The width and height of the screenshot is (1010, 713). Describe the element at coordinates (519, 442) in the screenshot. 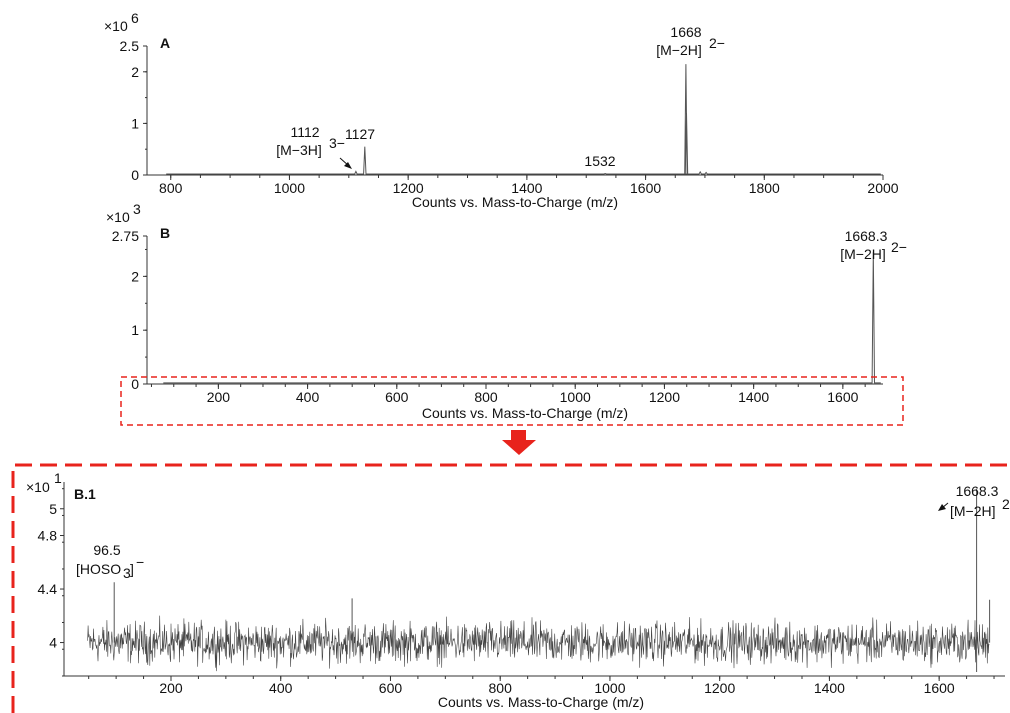

I see `zoom-arrow` at that location.